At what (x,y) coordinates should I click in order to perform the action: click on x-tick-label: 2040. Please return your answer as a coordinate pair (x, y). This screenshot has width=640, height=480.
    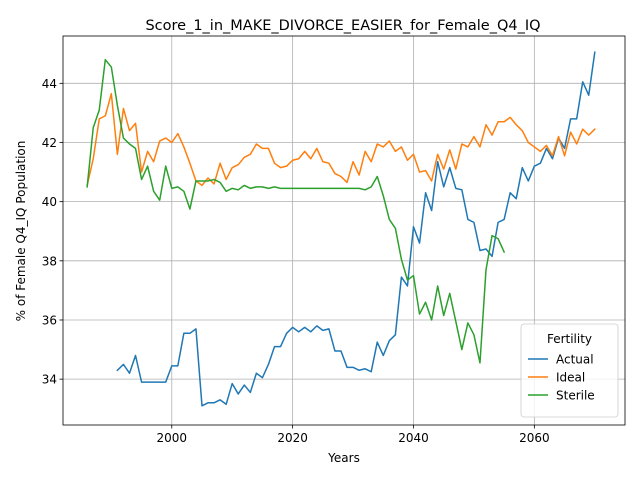
    Looking at the image, I should click on (413, 438).